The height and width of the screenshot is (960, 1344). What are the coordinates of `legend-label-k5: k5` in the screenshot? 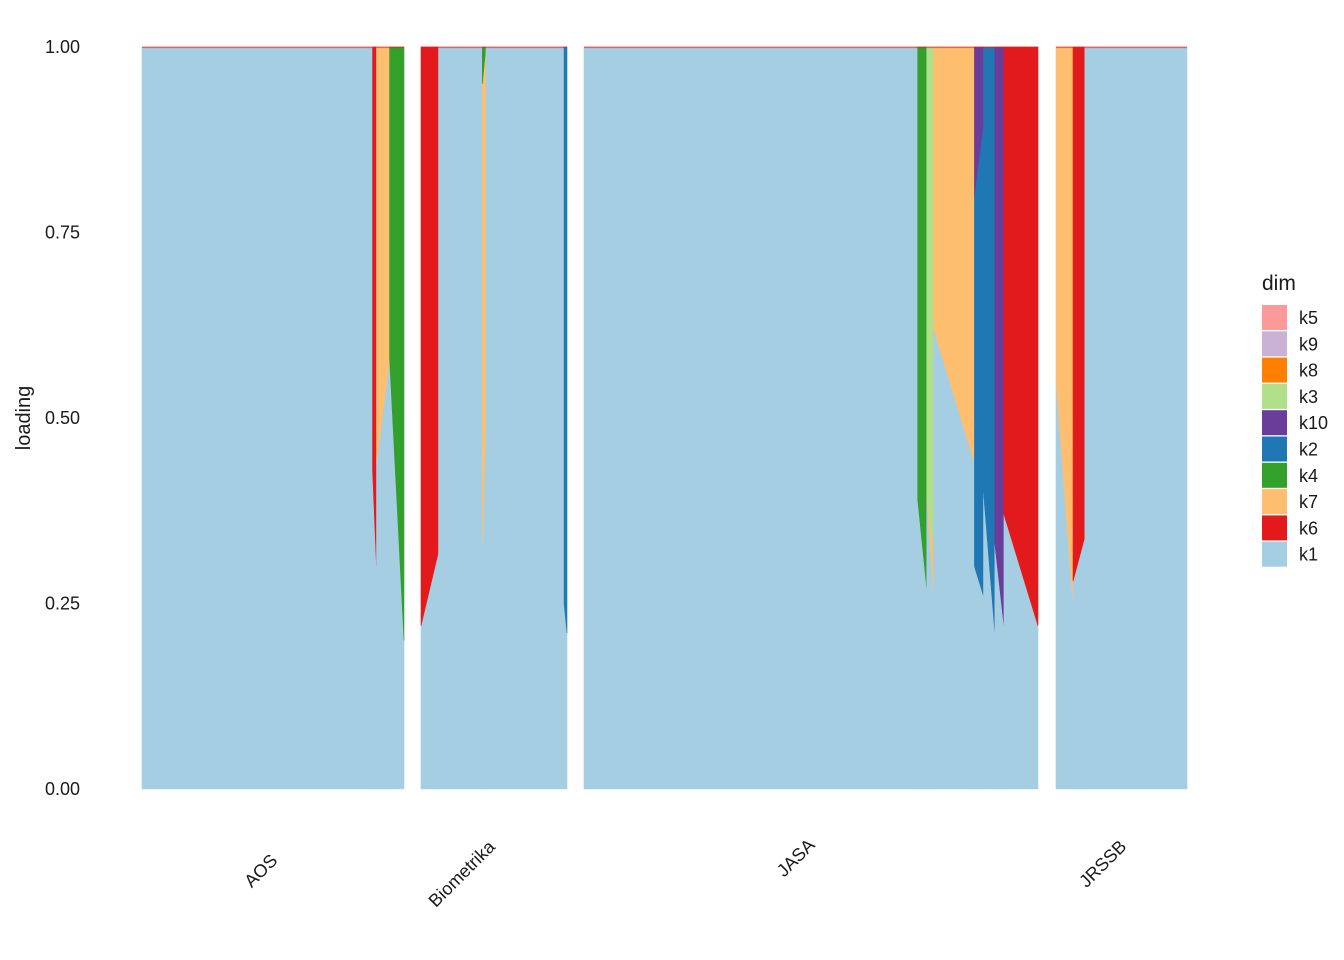 It's located at (1308, 318).